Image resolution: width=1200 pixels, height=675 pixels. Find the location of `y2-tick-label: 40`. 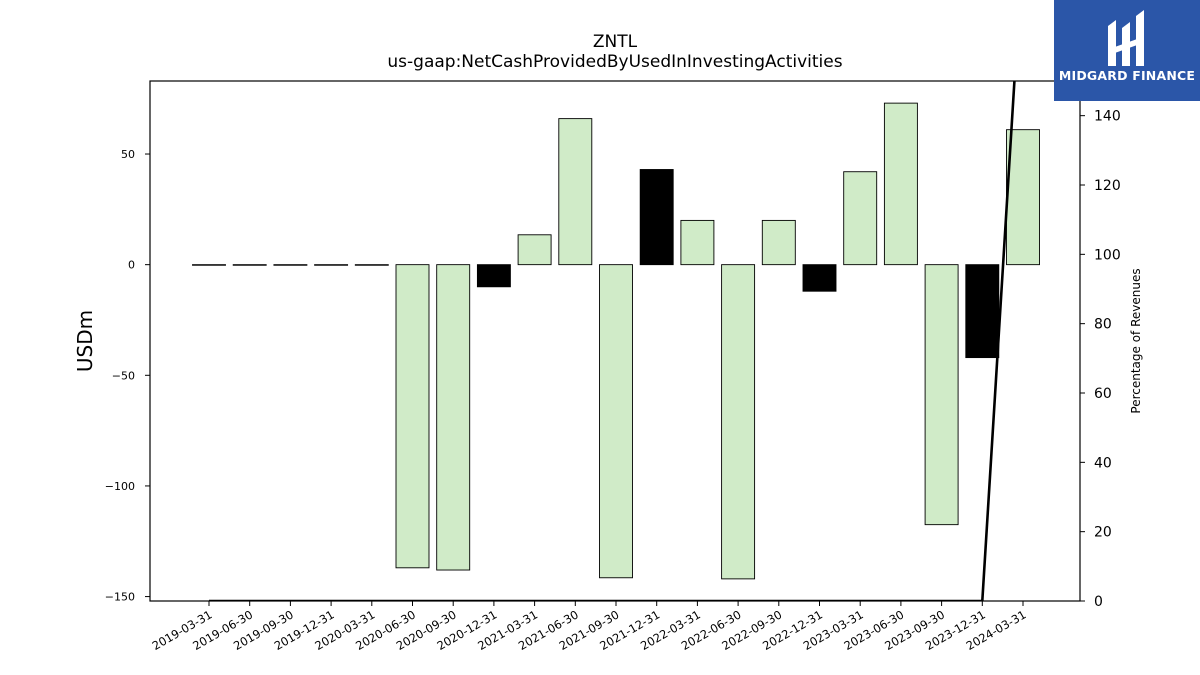

y2-tick-label: 40 is located at coordinates (1103, 463).